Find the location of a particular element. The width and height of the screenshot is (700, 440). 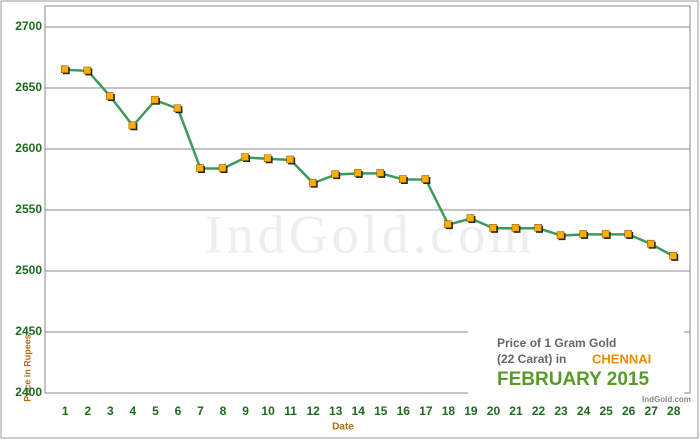

annotation-period: FEBRUARY 2015 is located at coordinates (573, 379).